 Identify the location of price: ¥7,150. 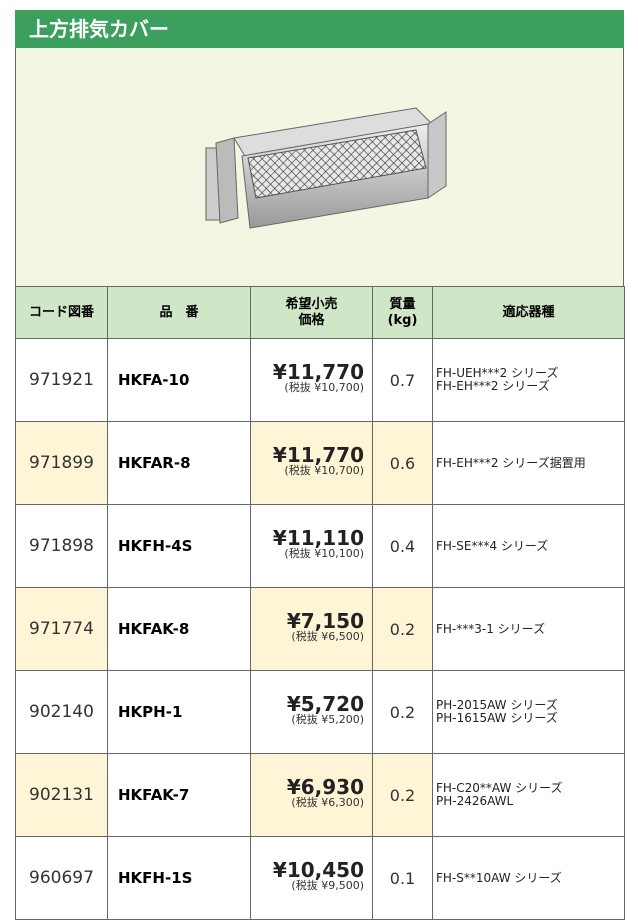
(325, 621).